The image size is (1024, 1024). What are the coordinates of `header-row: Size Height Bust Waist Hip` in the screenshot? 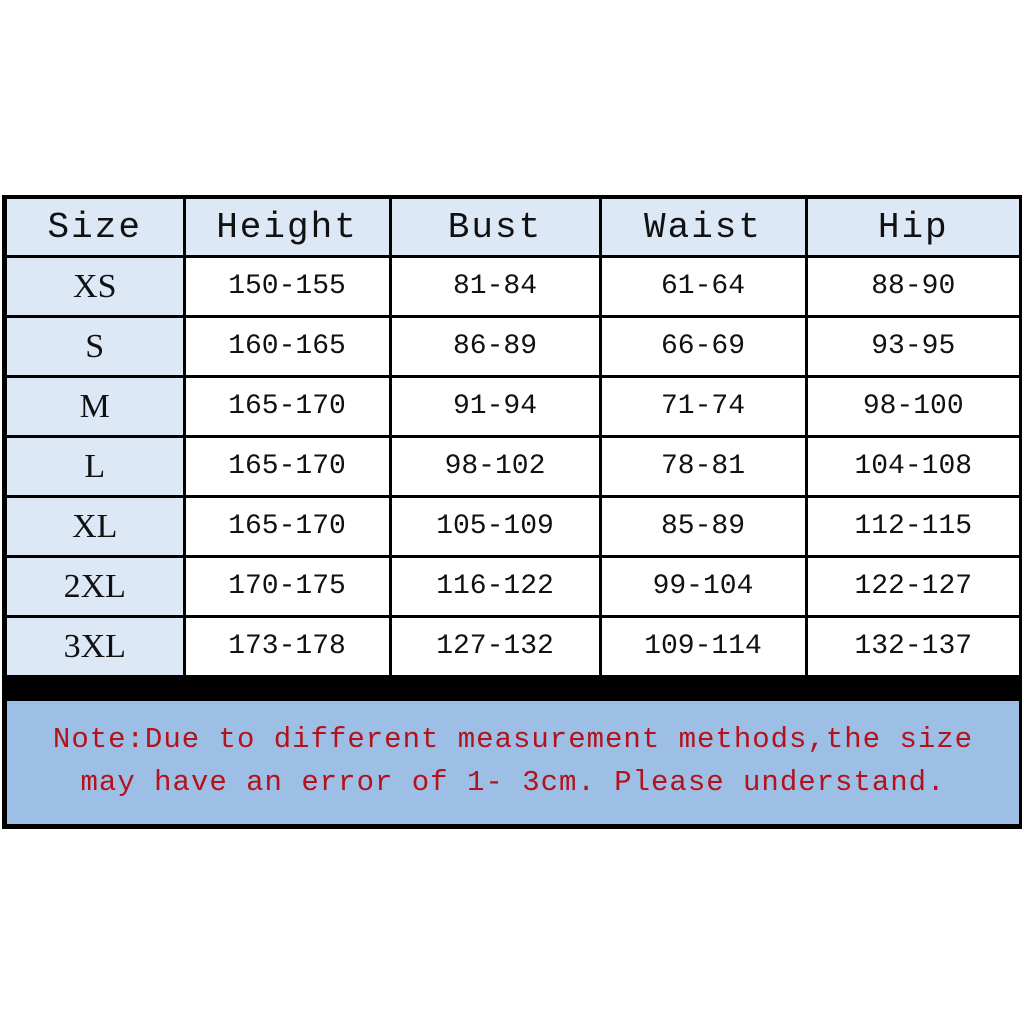 It's located at (513, 228).